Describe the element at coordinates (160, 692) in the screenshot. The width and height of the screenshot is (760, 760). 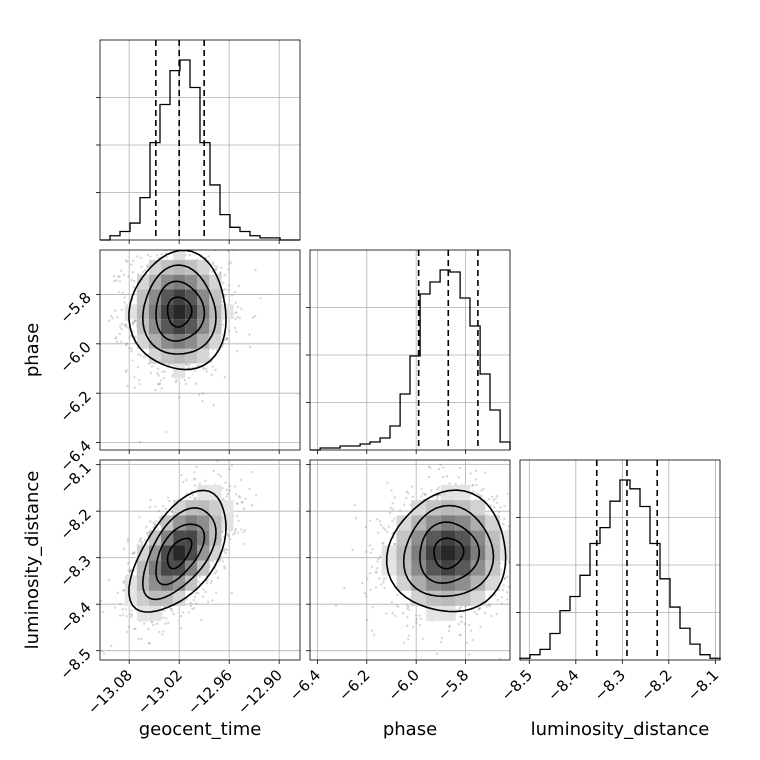
I see `x-tick-label: −13.02` at that location.